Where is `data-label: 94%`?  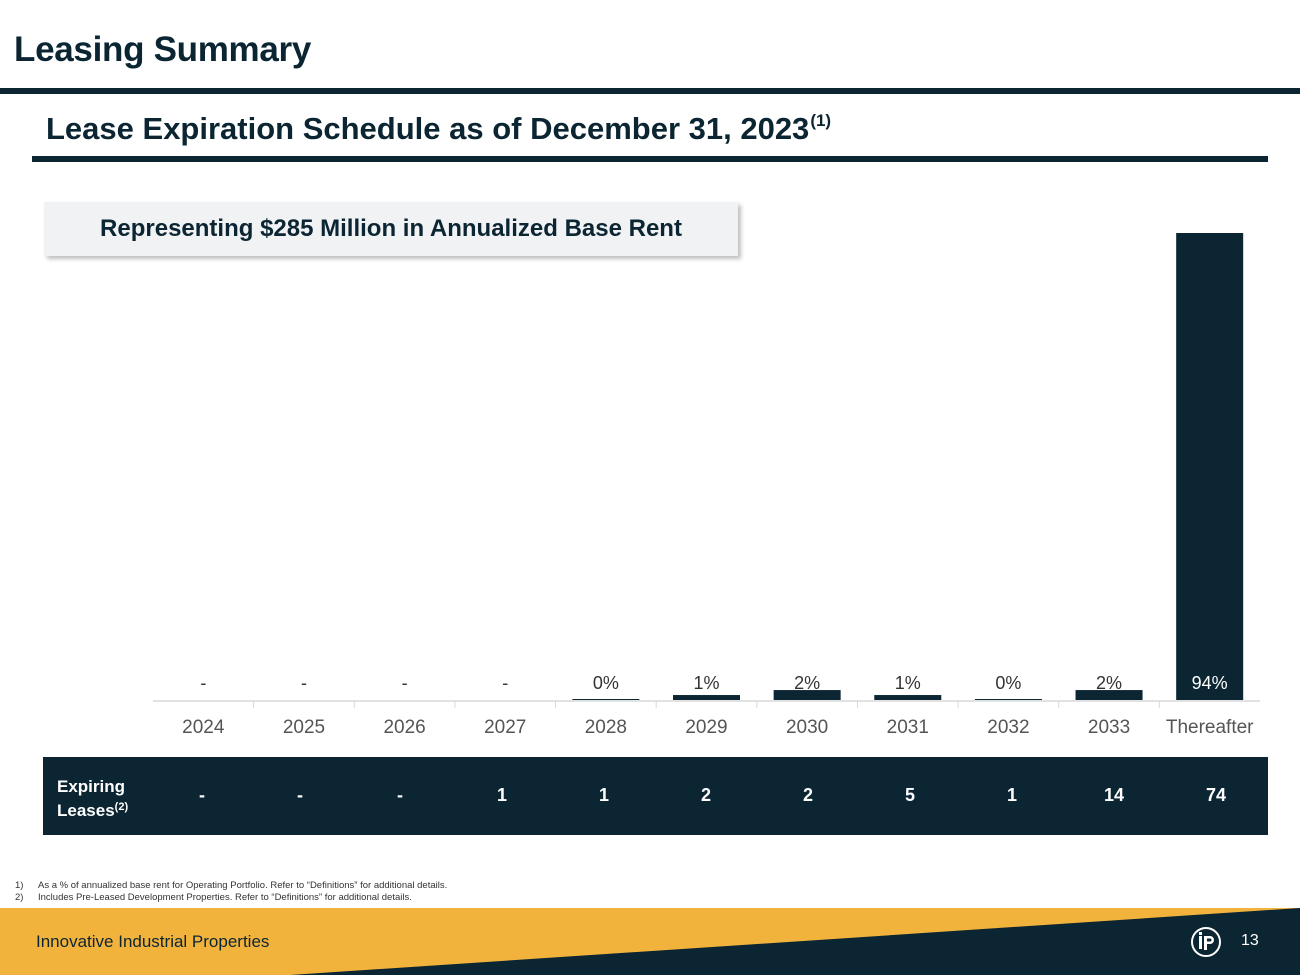
data-label: 94% is located at coordinates (1210, 683).